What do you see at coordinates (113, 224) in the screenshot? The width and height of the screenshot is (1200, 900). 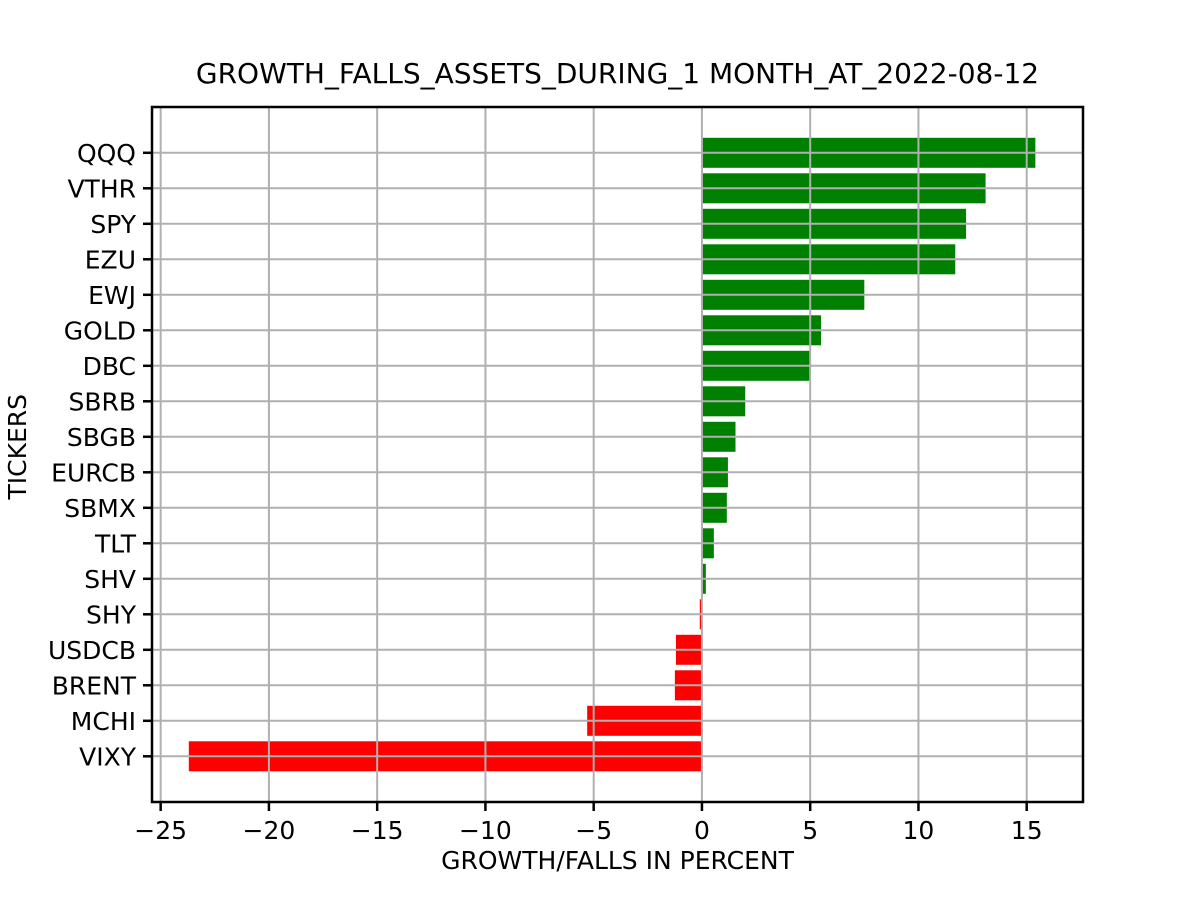 I see `y-tick-label: SPY` at bounding box center [113, 224].